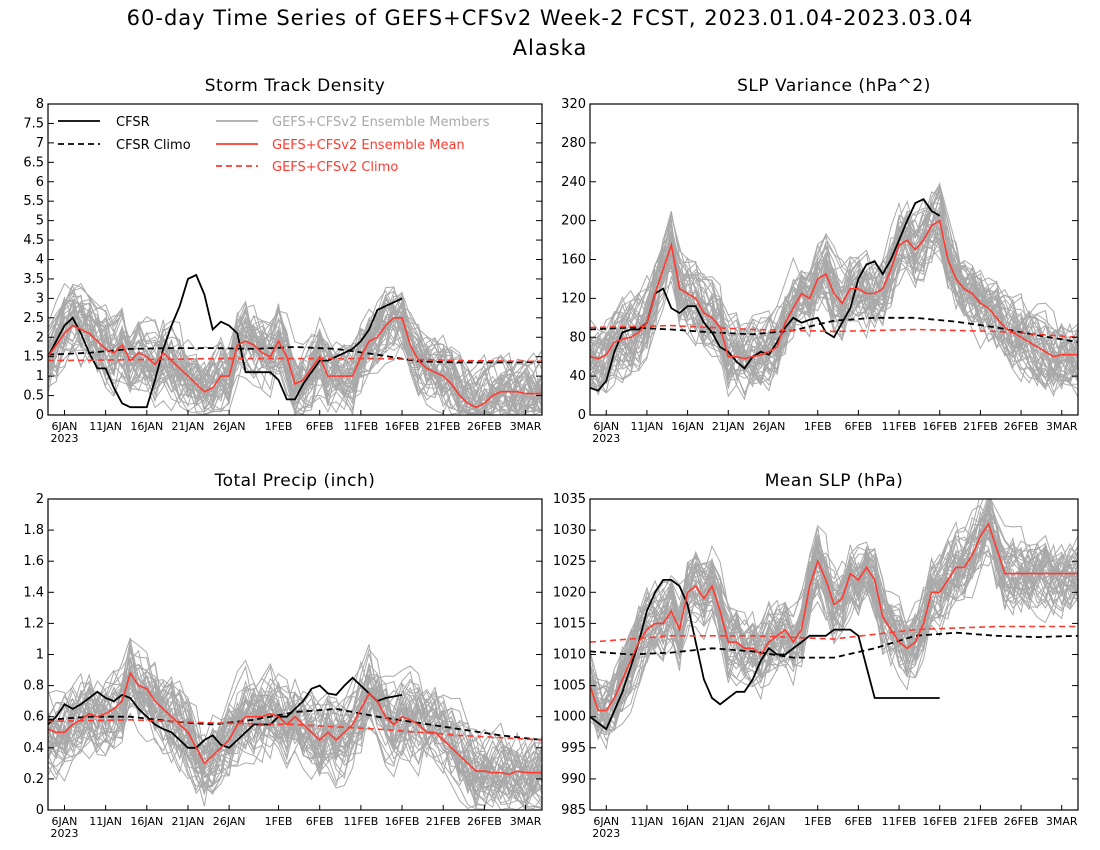 The image size is (1100, 850). Describe the element at coordinates (550, 48) in the screenshot. I see `figure-subtitle-region: Alaska` at that location.